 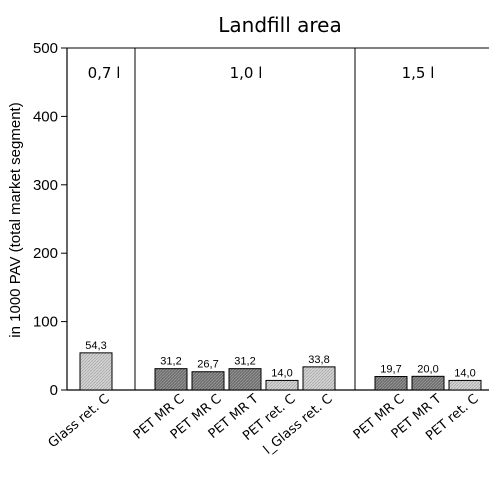 I want to click on value-label: 33,8, so click(x=318, y=360).